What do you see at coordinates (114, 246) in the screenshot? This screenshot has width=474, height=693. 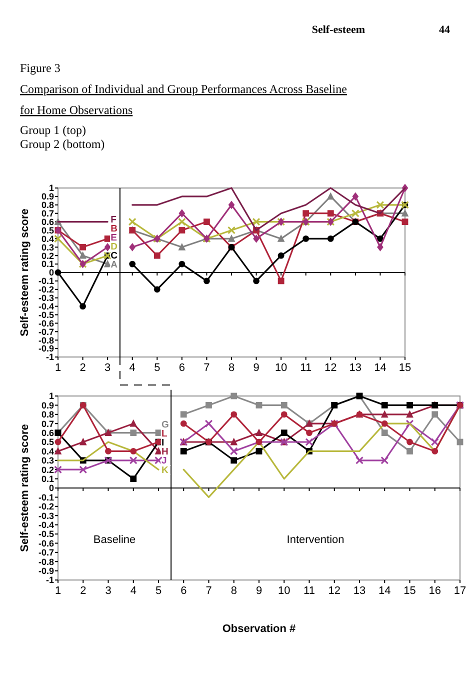 I see `series-label: D` at bounding box center [114, 246].